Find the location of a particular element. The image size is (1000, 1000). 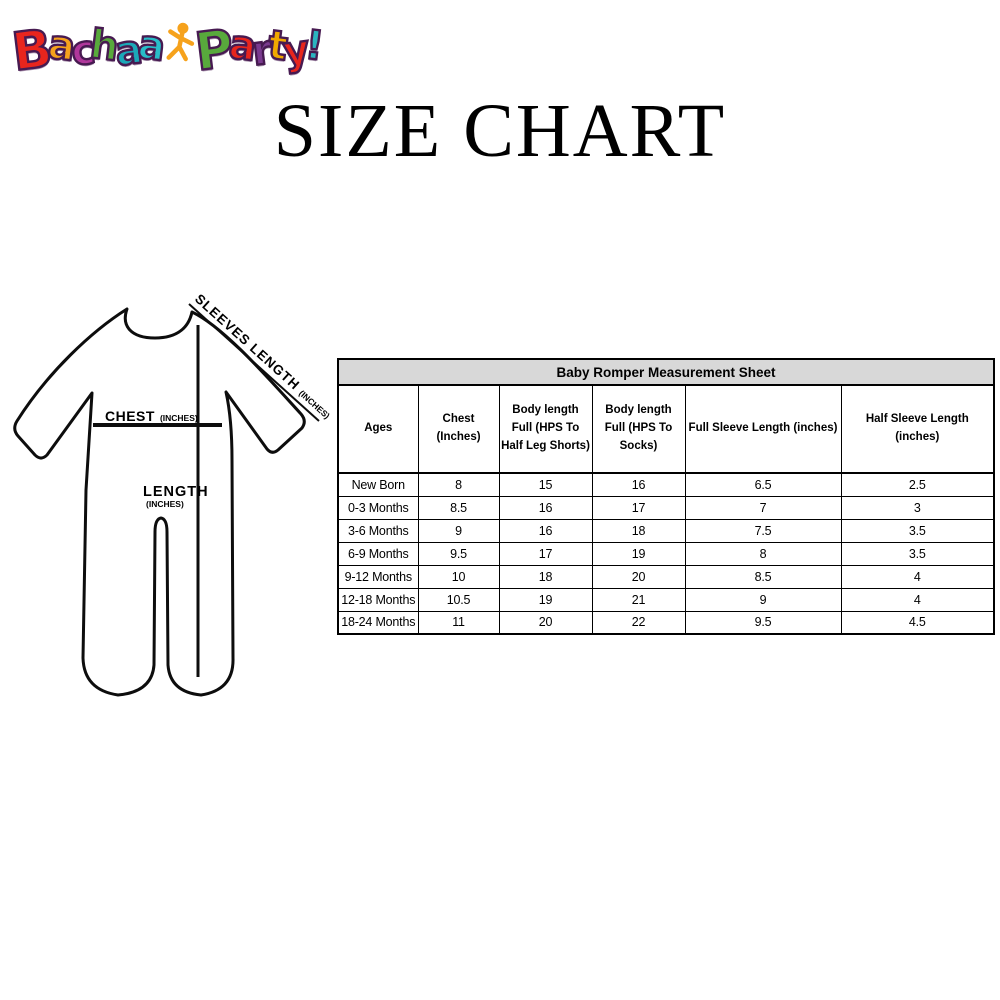

age-cell: New Born is located at coordinates (378, 484).